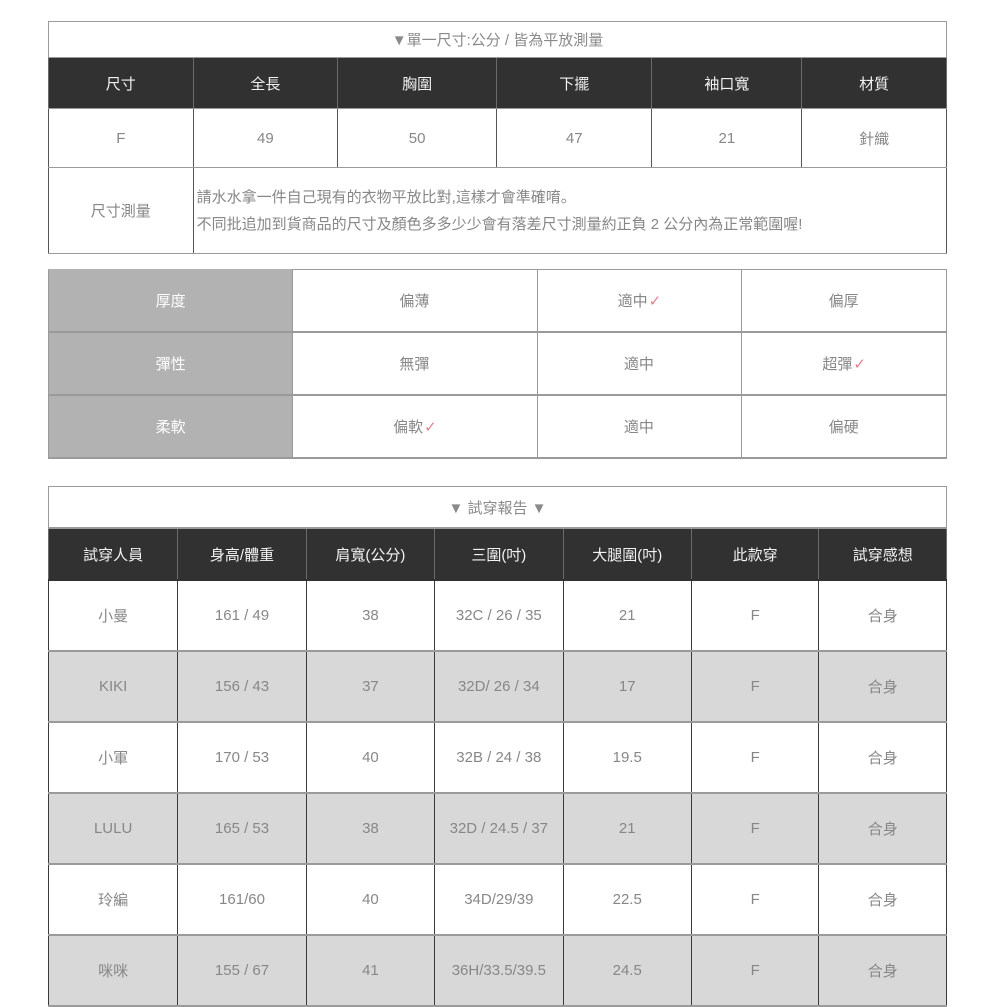  I want to click on fitter-name: 小曼, so click(113, 615).